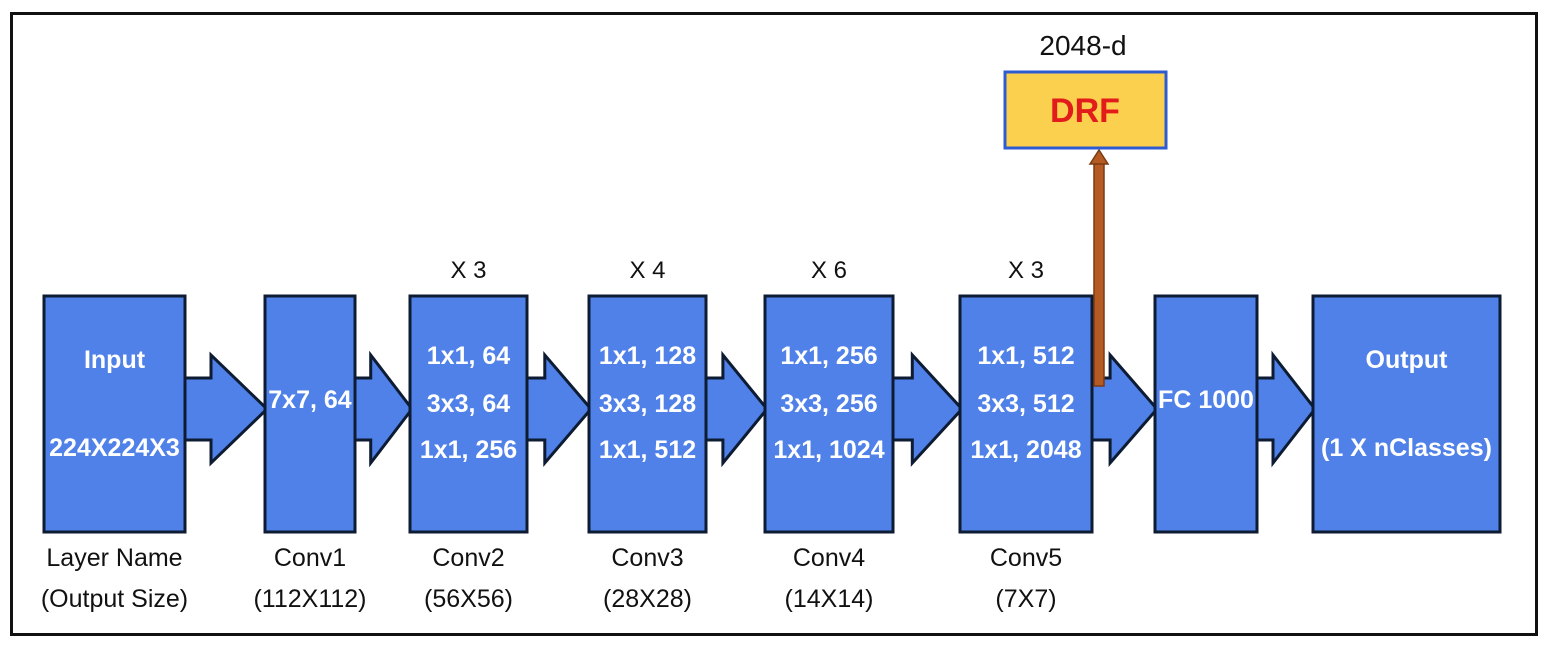  I want to click on feature-arrow-head, so click(1099, 156).